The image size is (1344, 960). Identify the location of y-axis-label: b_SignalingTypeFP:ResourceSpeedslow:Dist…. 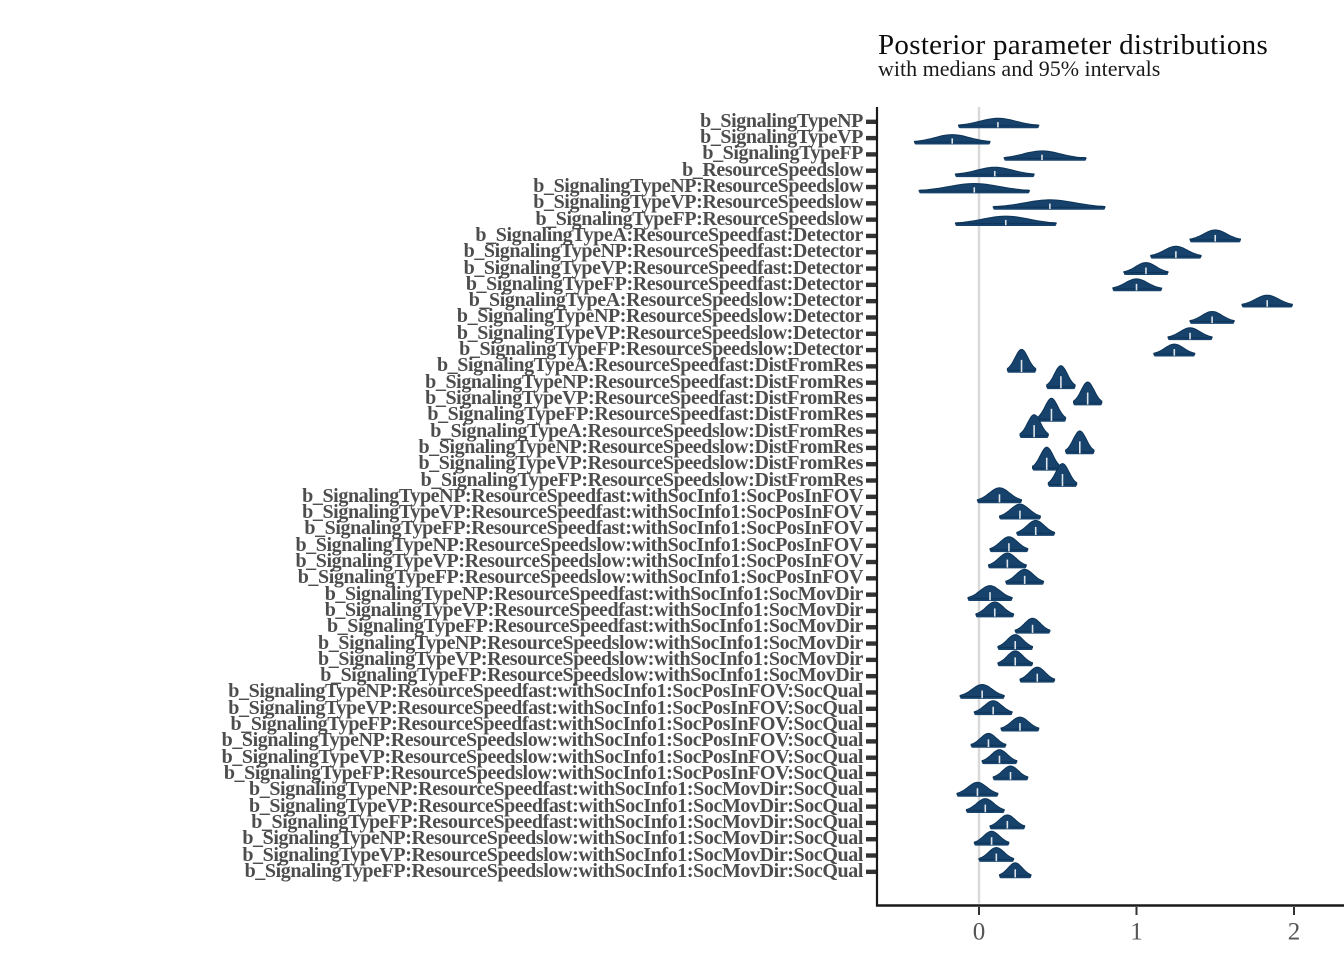
(642, 479).